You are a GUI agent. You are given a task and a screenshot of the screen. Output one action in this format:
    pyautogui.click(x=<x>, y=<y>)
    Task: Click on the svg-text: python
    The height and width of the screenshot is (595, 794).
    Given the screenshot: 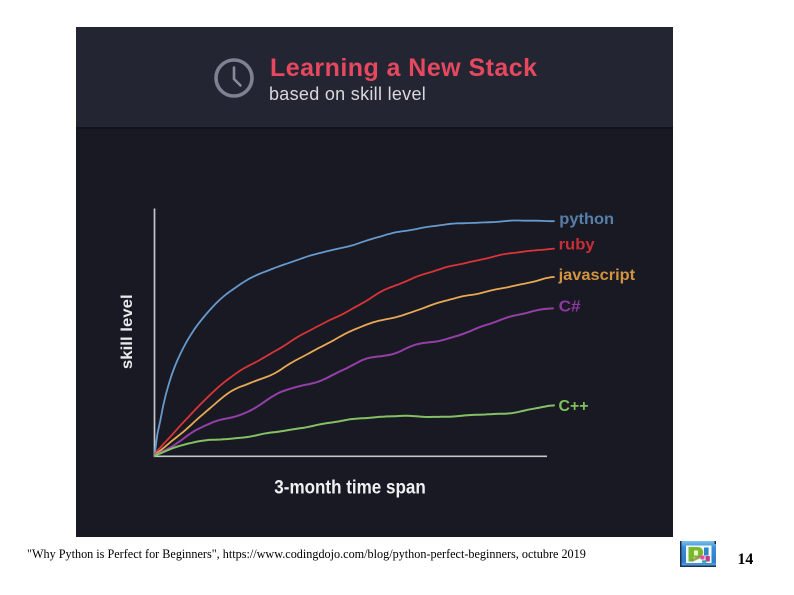 What is the action you would take?
    pyautogui.click(x=586, y=219)
    